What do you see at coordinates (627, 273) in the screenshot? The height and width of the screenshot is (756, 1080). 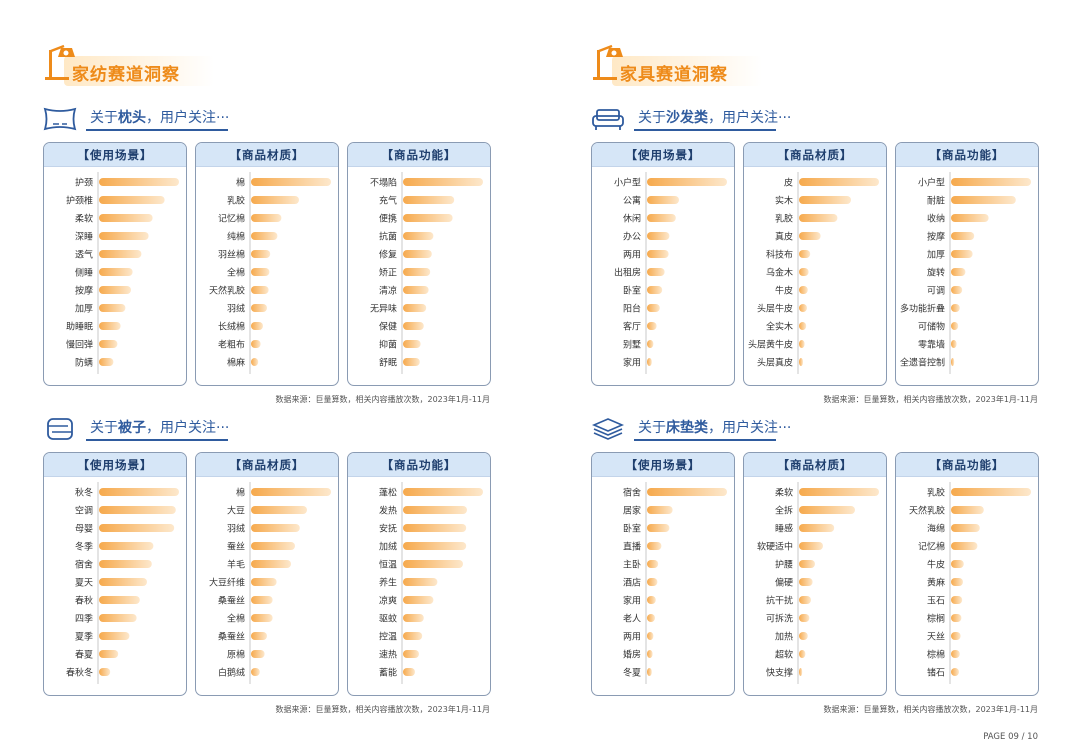 I see `category-label: 出租房` at bounding box center [627, 273].